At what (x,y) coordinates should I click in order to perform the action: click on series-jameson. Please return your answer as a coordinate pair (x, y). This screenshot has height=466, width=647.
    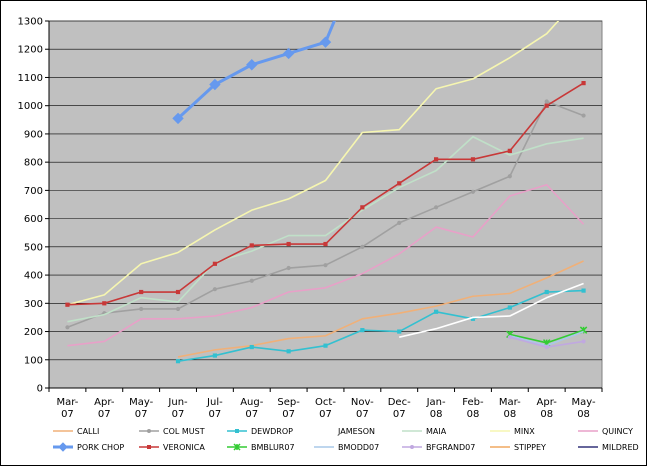
    Looking at the image, I should click on (491, 310).